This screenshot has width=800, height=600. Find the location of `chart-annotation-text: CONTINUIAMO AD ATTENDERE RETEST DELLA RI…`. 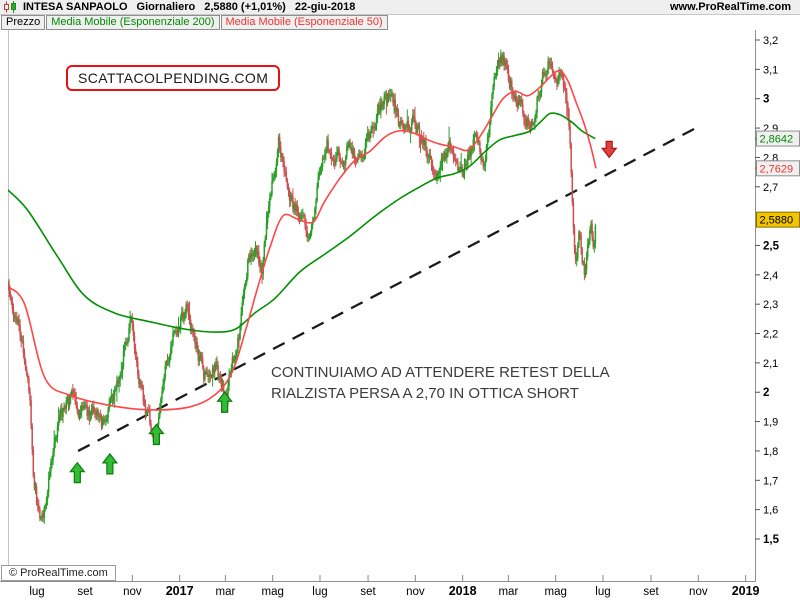

chart-annotation-text: CONTINUIAMO AD ATTENDERE RETEST DELLA RI… is located at coordinates (440, 383).